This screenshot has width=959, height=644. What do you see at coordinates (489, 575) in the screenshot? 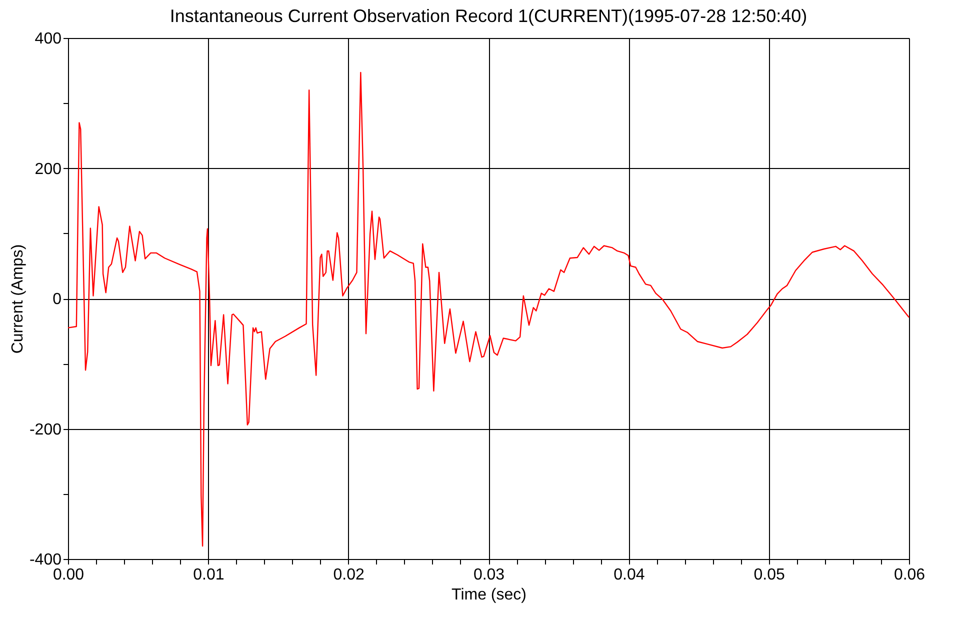
I see `x-tick-label: 0.03` at bounding box center [489, 575].